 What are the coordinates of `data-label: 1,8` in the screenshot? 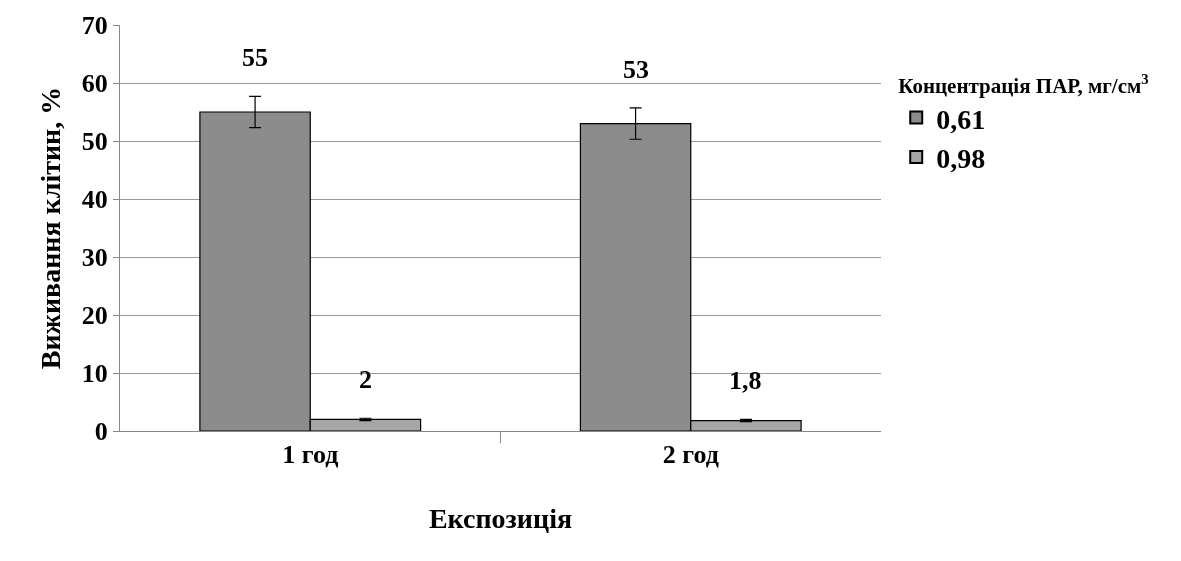 It's located at (745, 380).